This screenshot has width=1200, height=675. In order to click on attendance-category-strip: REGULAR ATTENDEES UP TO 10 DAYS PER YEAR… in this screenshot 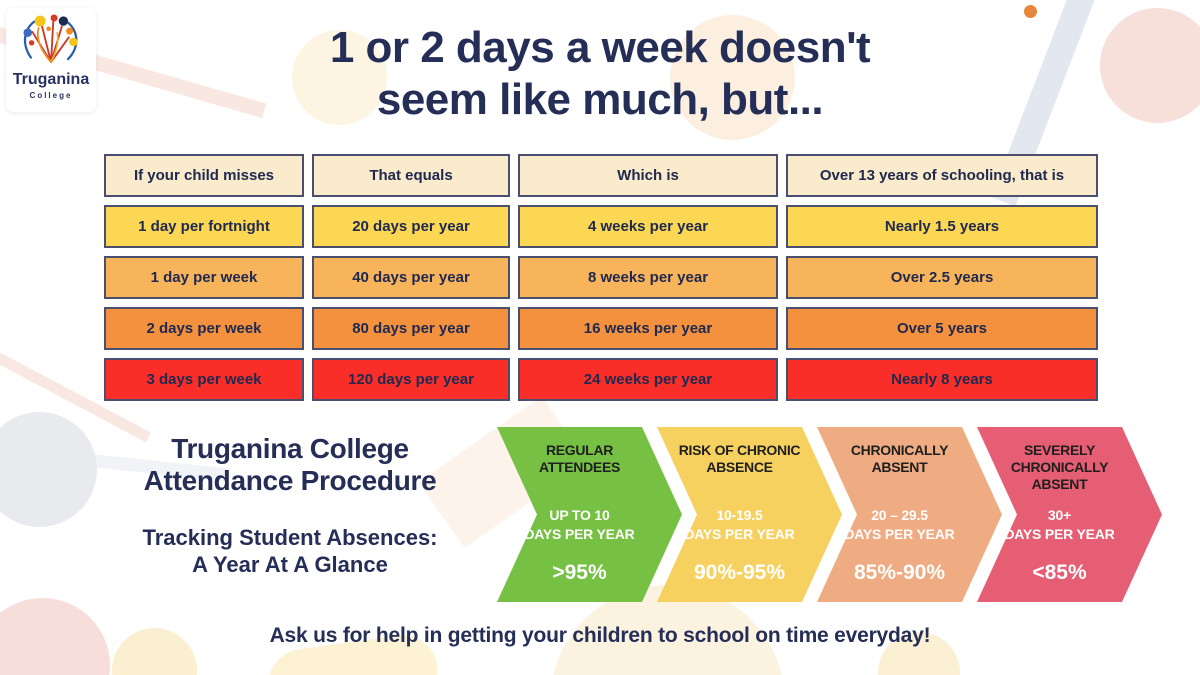, I will do `click(837, 514)`.